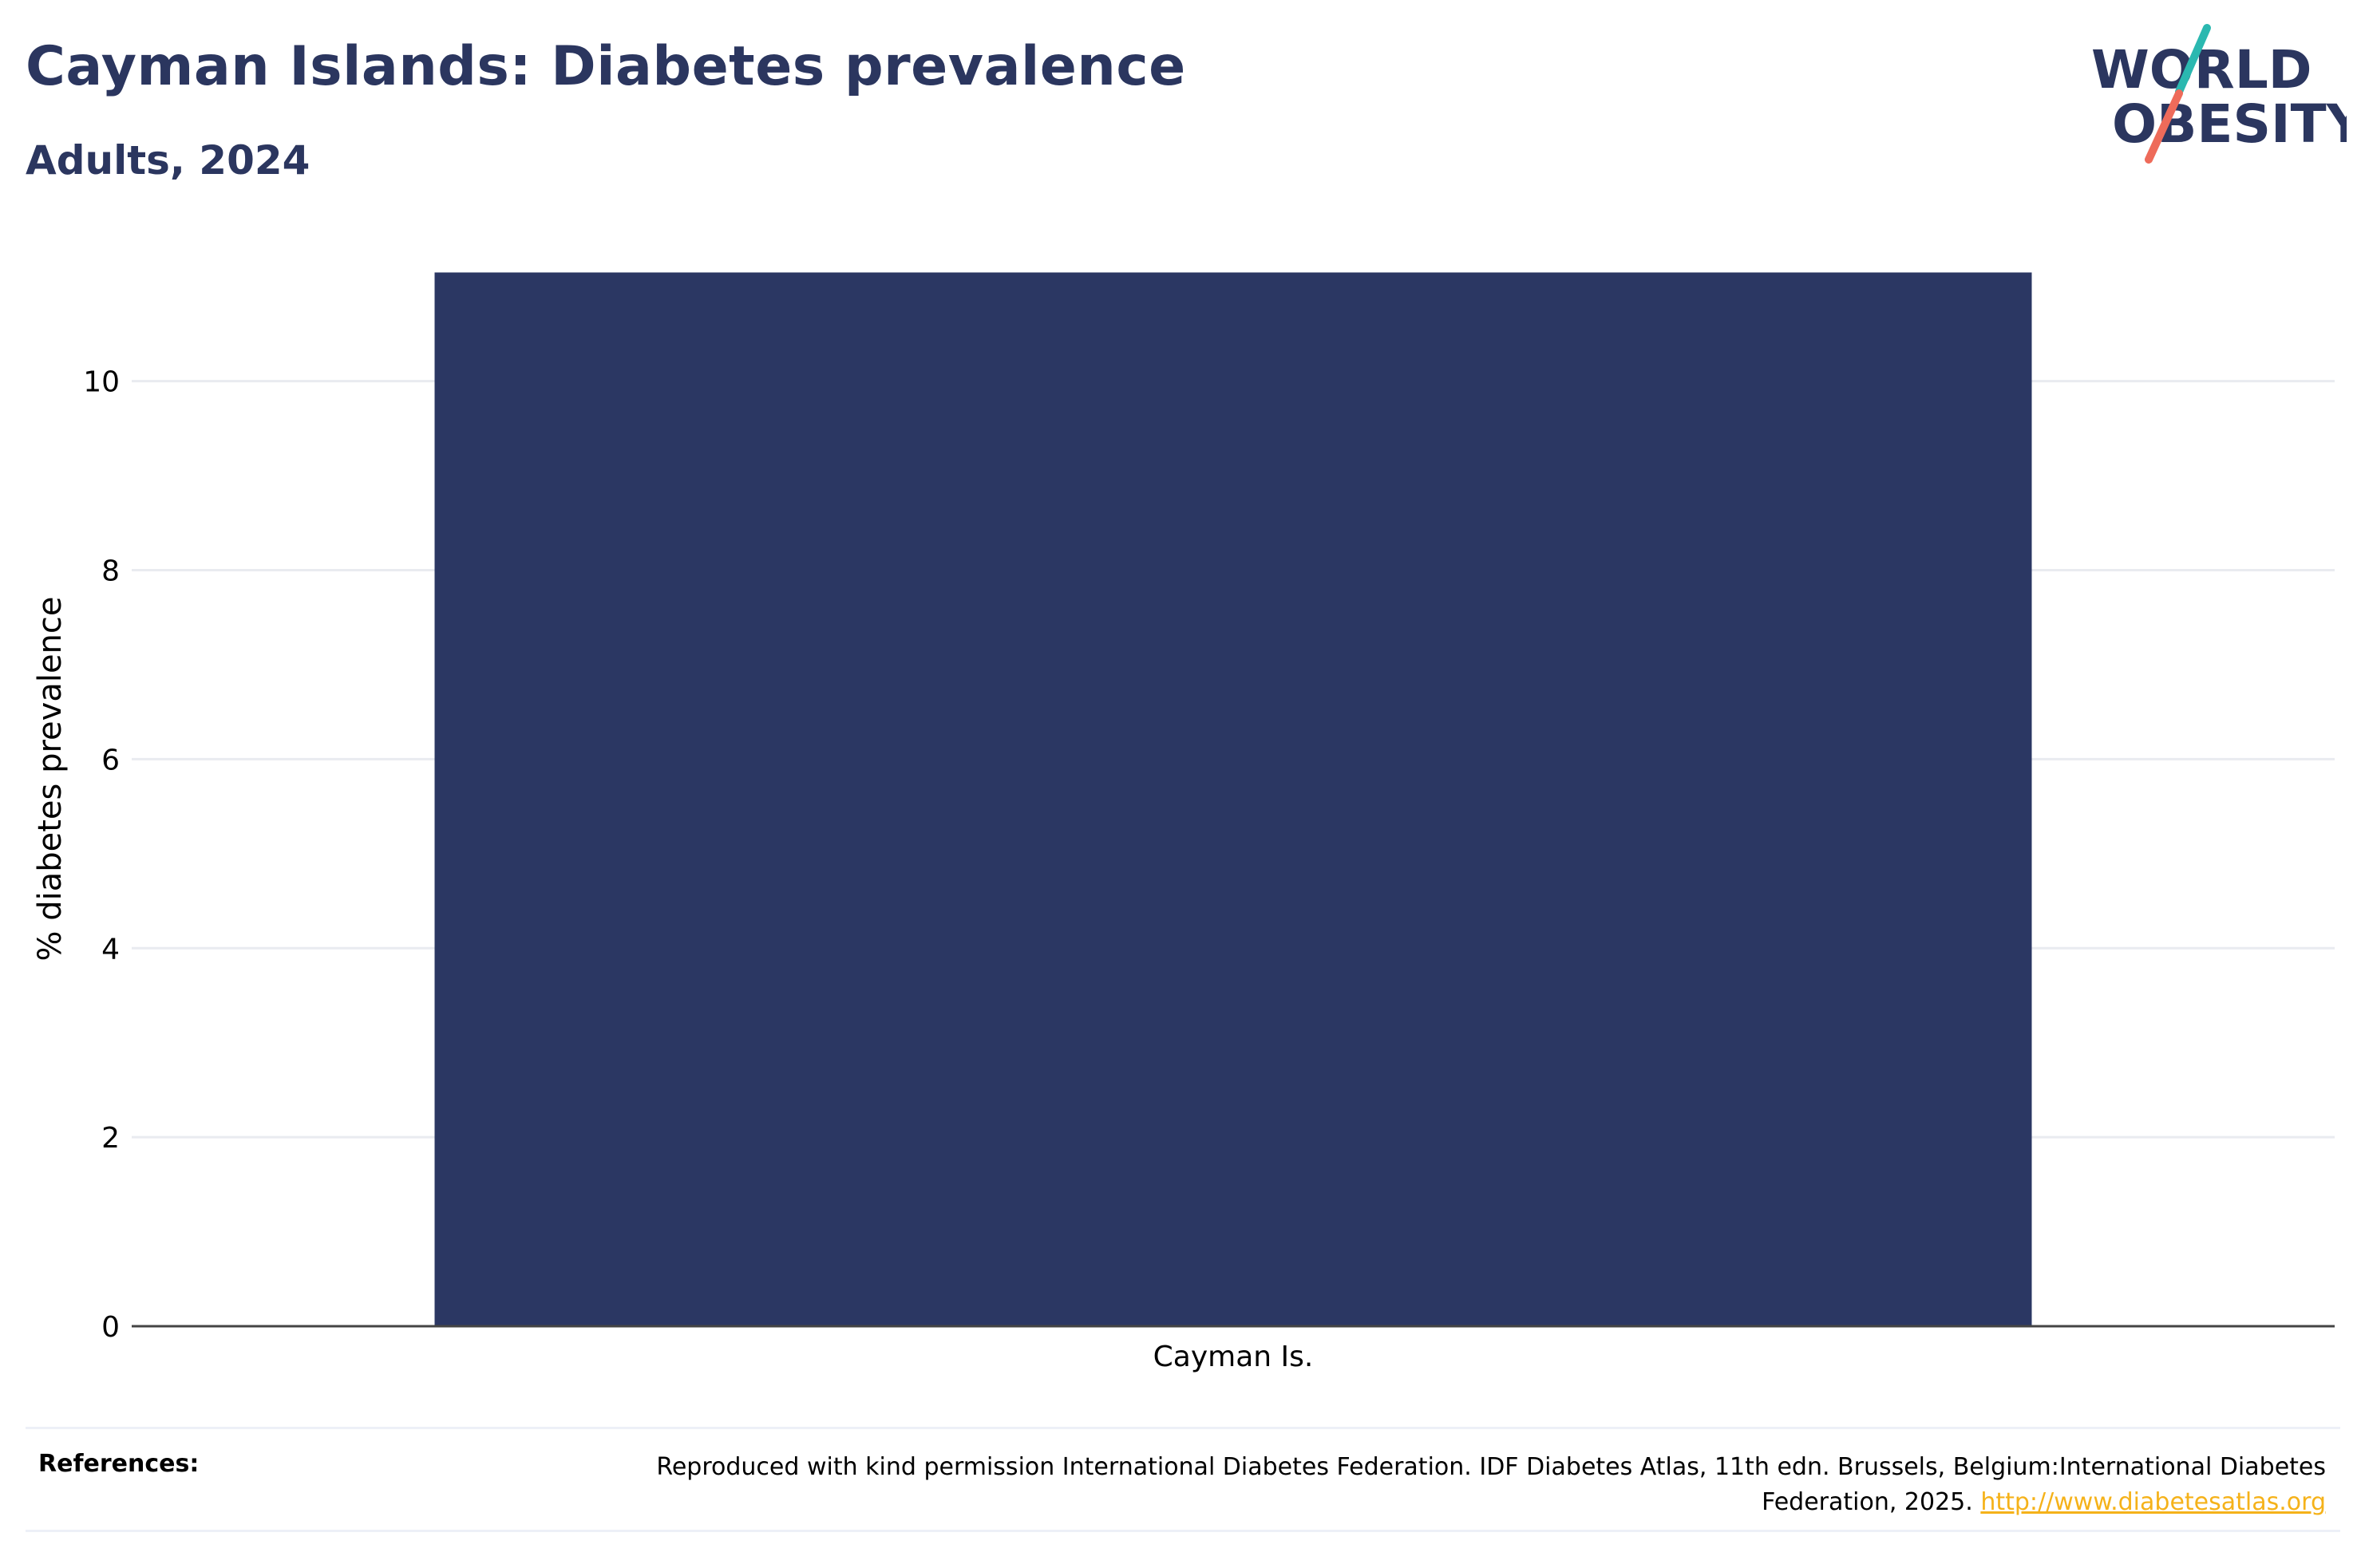  I want to click on y-tick-label: 0, so click(110, 1327).